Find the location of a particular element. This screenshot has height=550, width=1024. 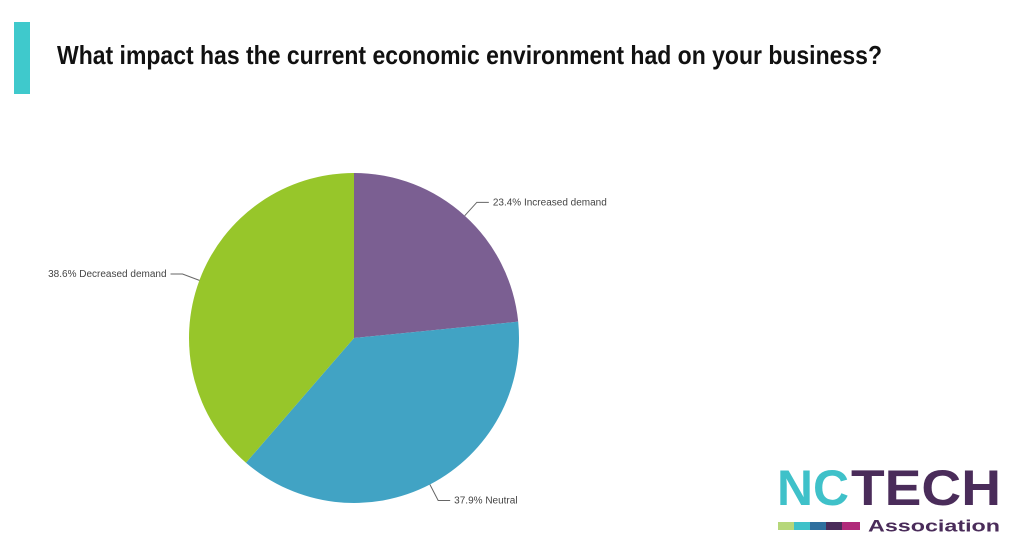

category-label: Decreased demand is located at coordinates (122, 274).